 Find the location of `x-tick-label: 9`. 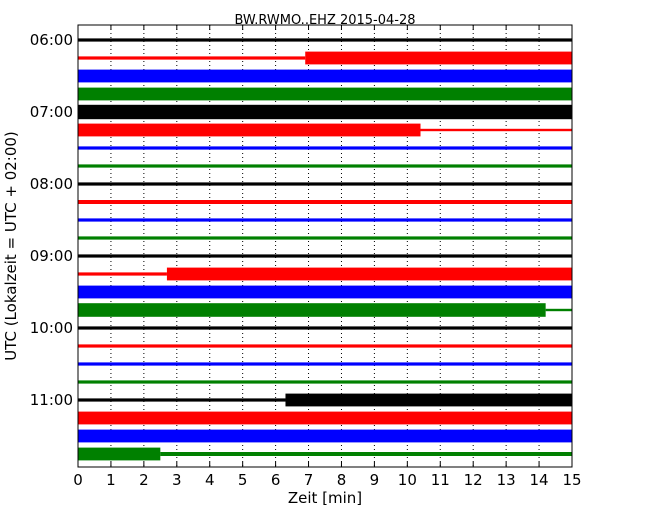

x-tick-label: 9 is located at coordinates (375, 480).